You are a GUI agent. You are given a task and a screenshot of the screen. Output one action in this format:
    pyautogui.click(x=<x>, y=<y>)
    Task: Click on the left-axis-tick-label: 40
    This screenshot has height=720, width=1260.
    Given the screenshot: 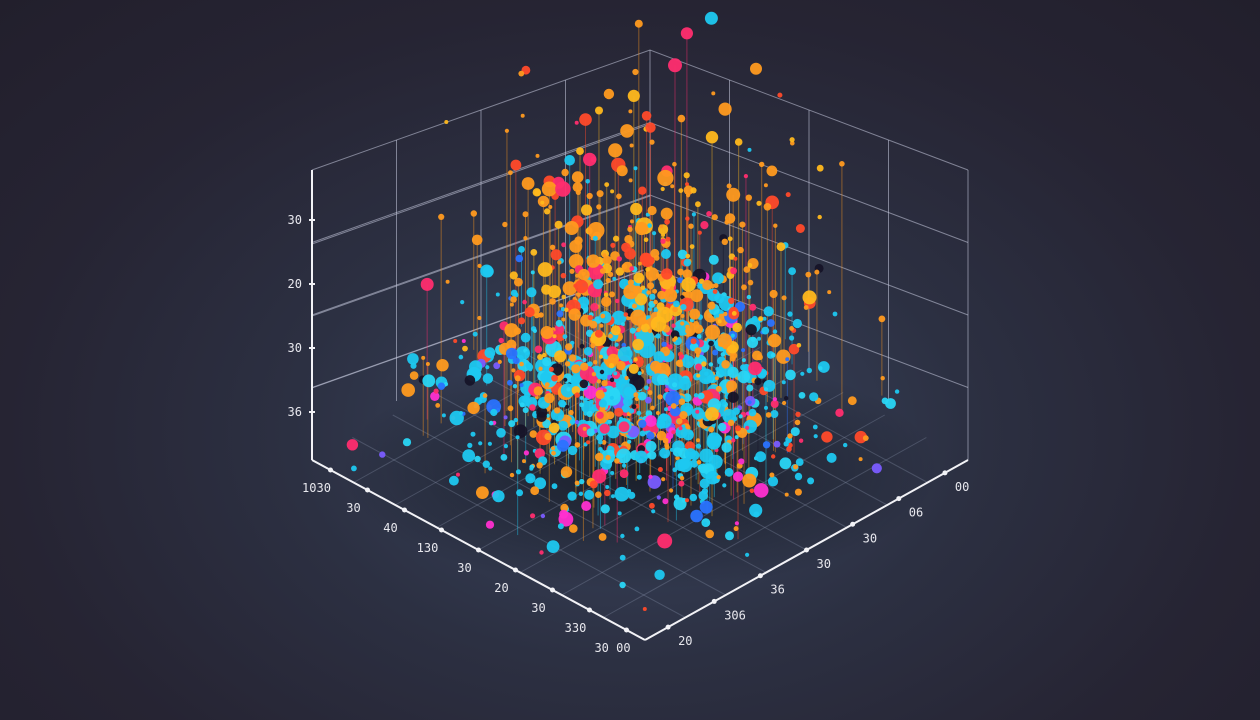 What is the action you would take?
    pyautogui.click(x=390, y=528)
    